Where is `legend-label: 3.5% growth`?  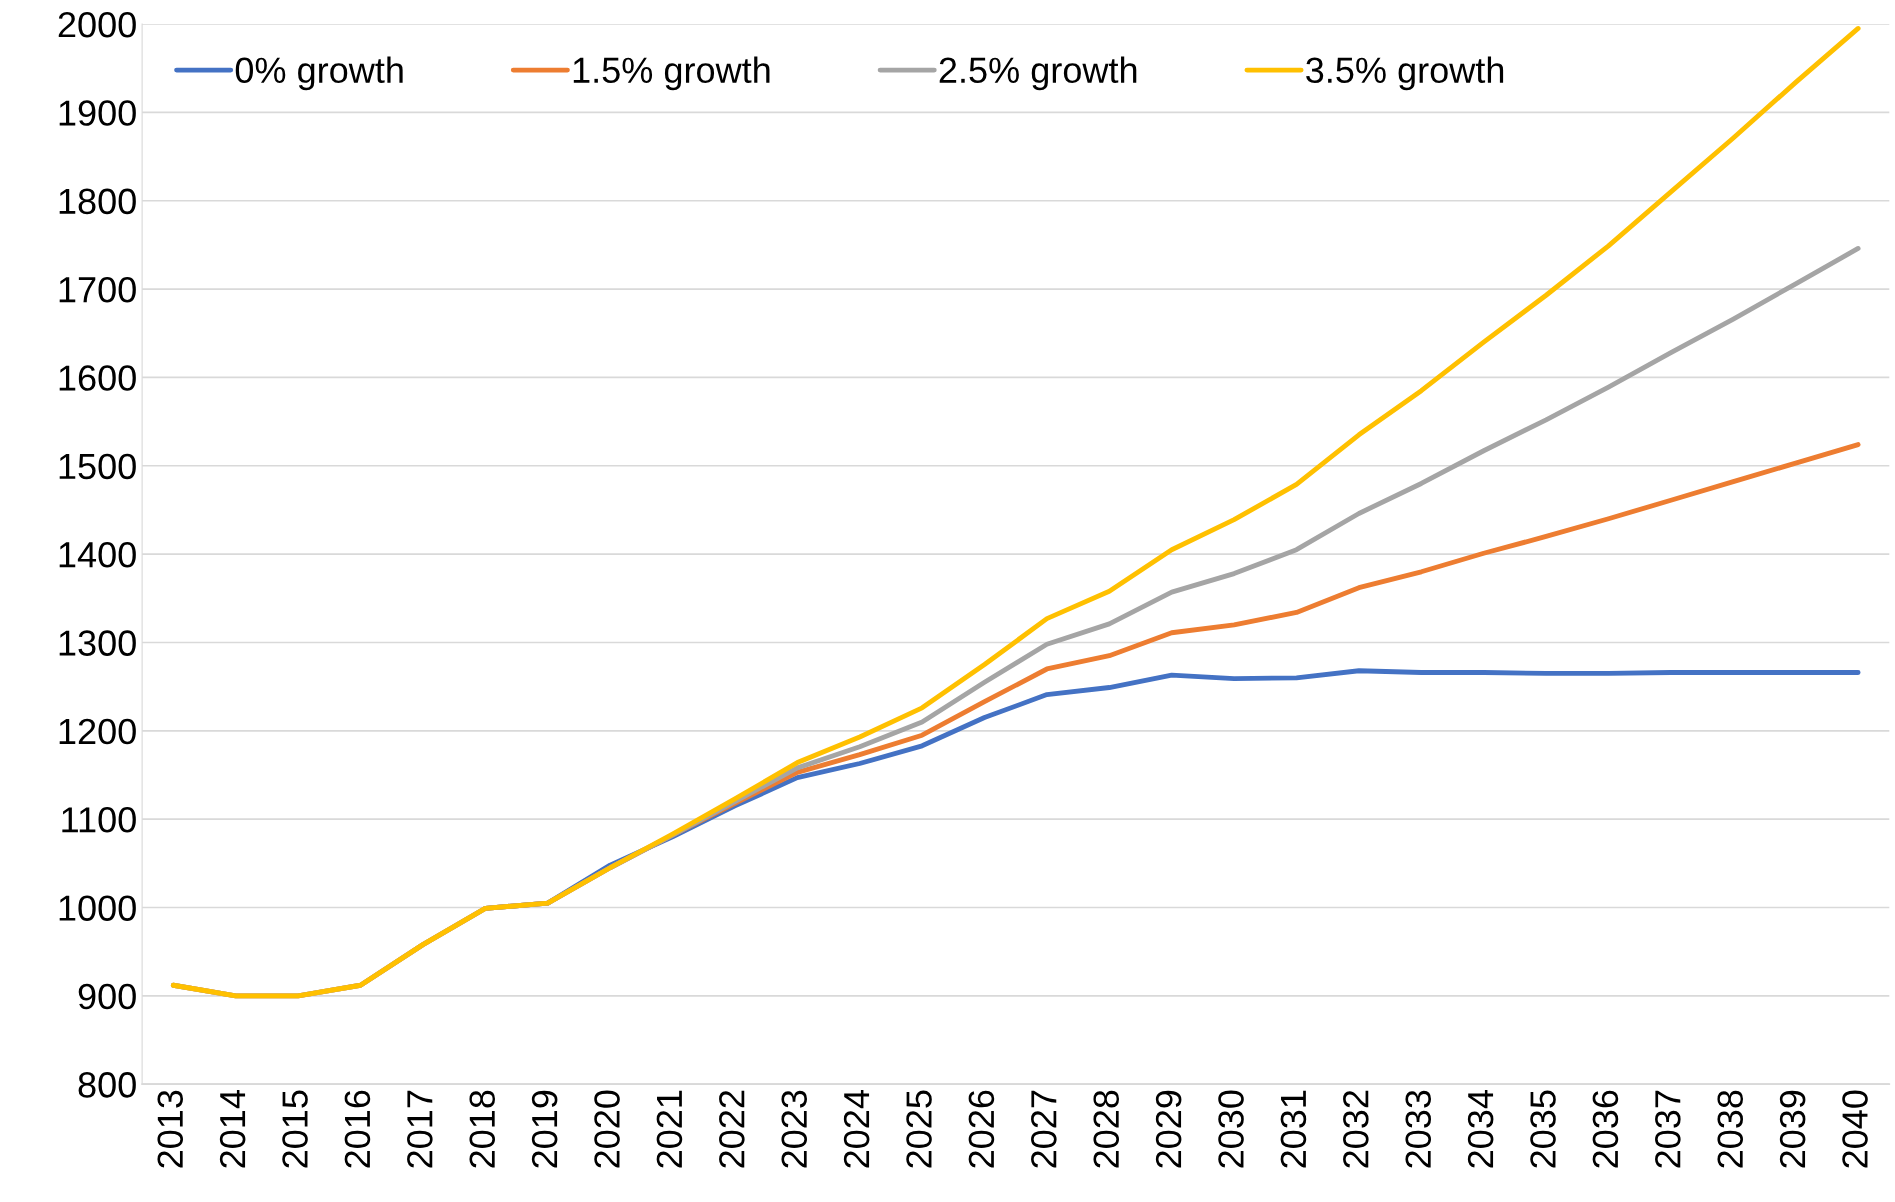 legend-label: 3.5% growth is located at coordinates (1405, 73).